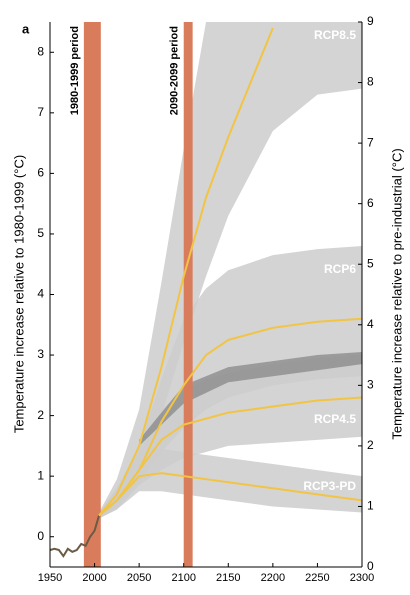 The width and height of the screenshot is (410, 595). What do you see at coordinates (40, 173) in the screenshot?
I see `y-tick-label: 6` at bounding box center [40, 173].